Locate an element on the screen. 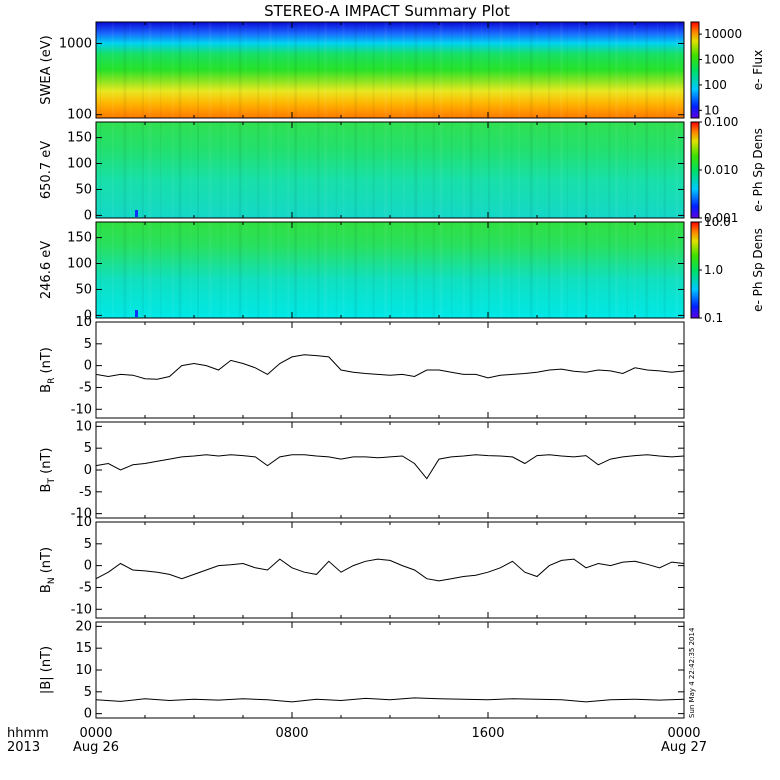 The height and width of the screenshot is (780, 780). bn-ytick-label: -5 is located at coordinates (85, 587).